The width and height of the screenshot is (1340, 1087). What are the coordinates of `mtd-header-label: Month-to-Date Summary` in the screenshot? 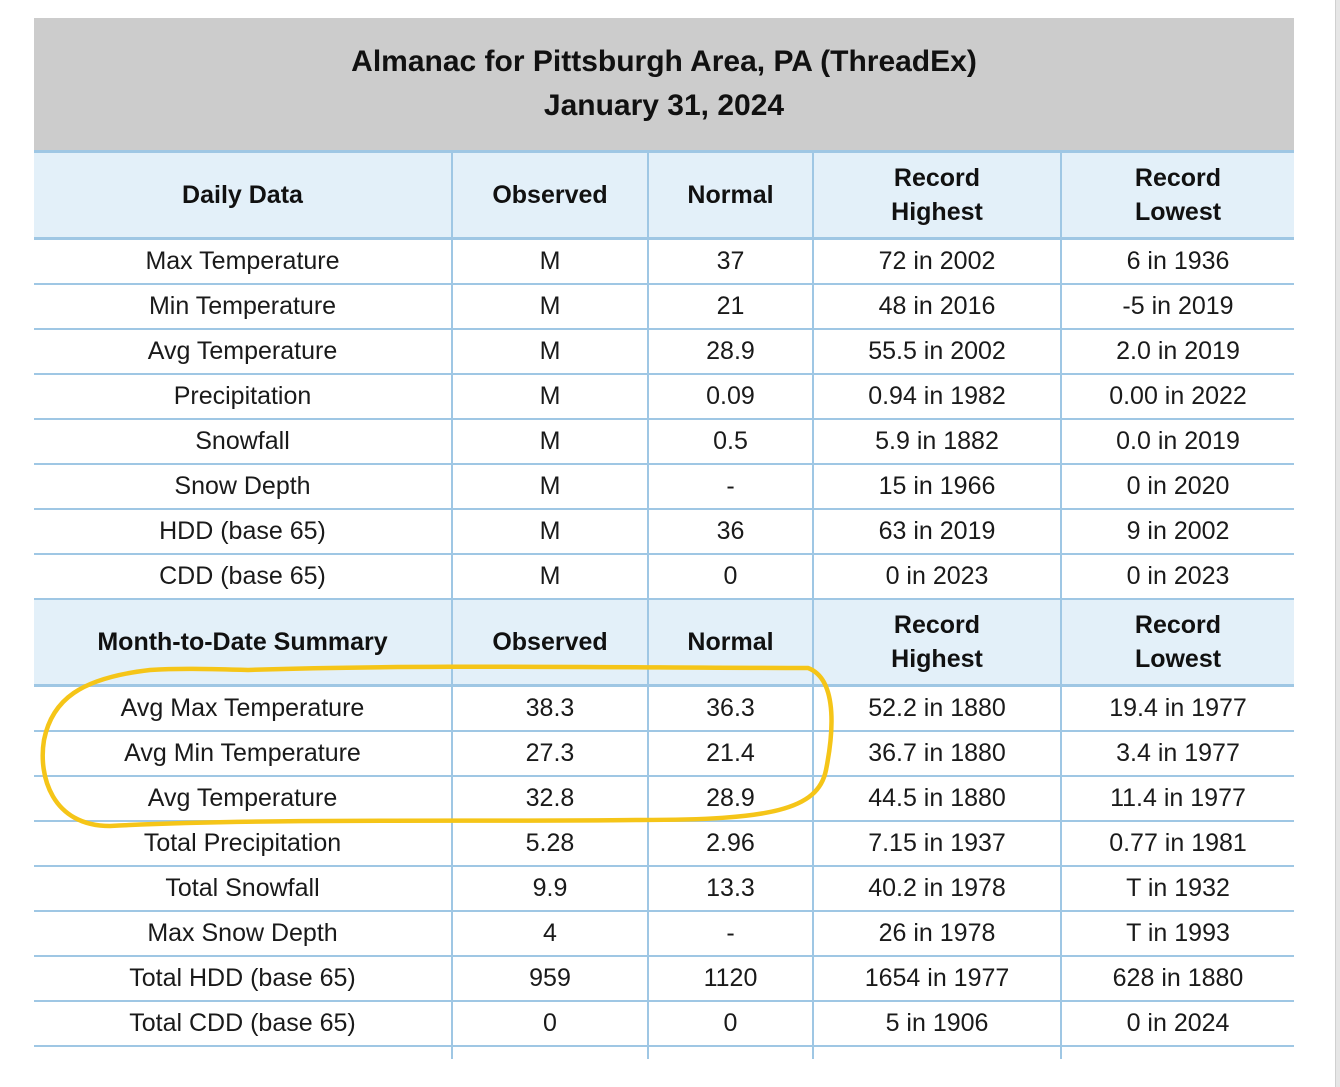 It's located at (243, 643).